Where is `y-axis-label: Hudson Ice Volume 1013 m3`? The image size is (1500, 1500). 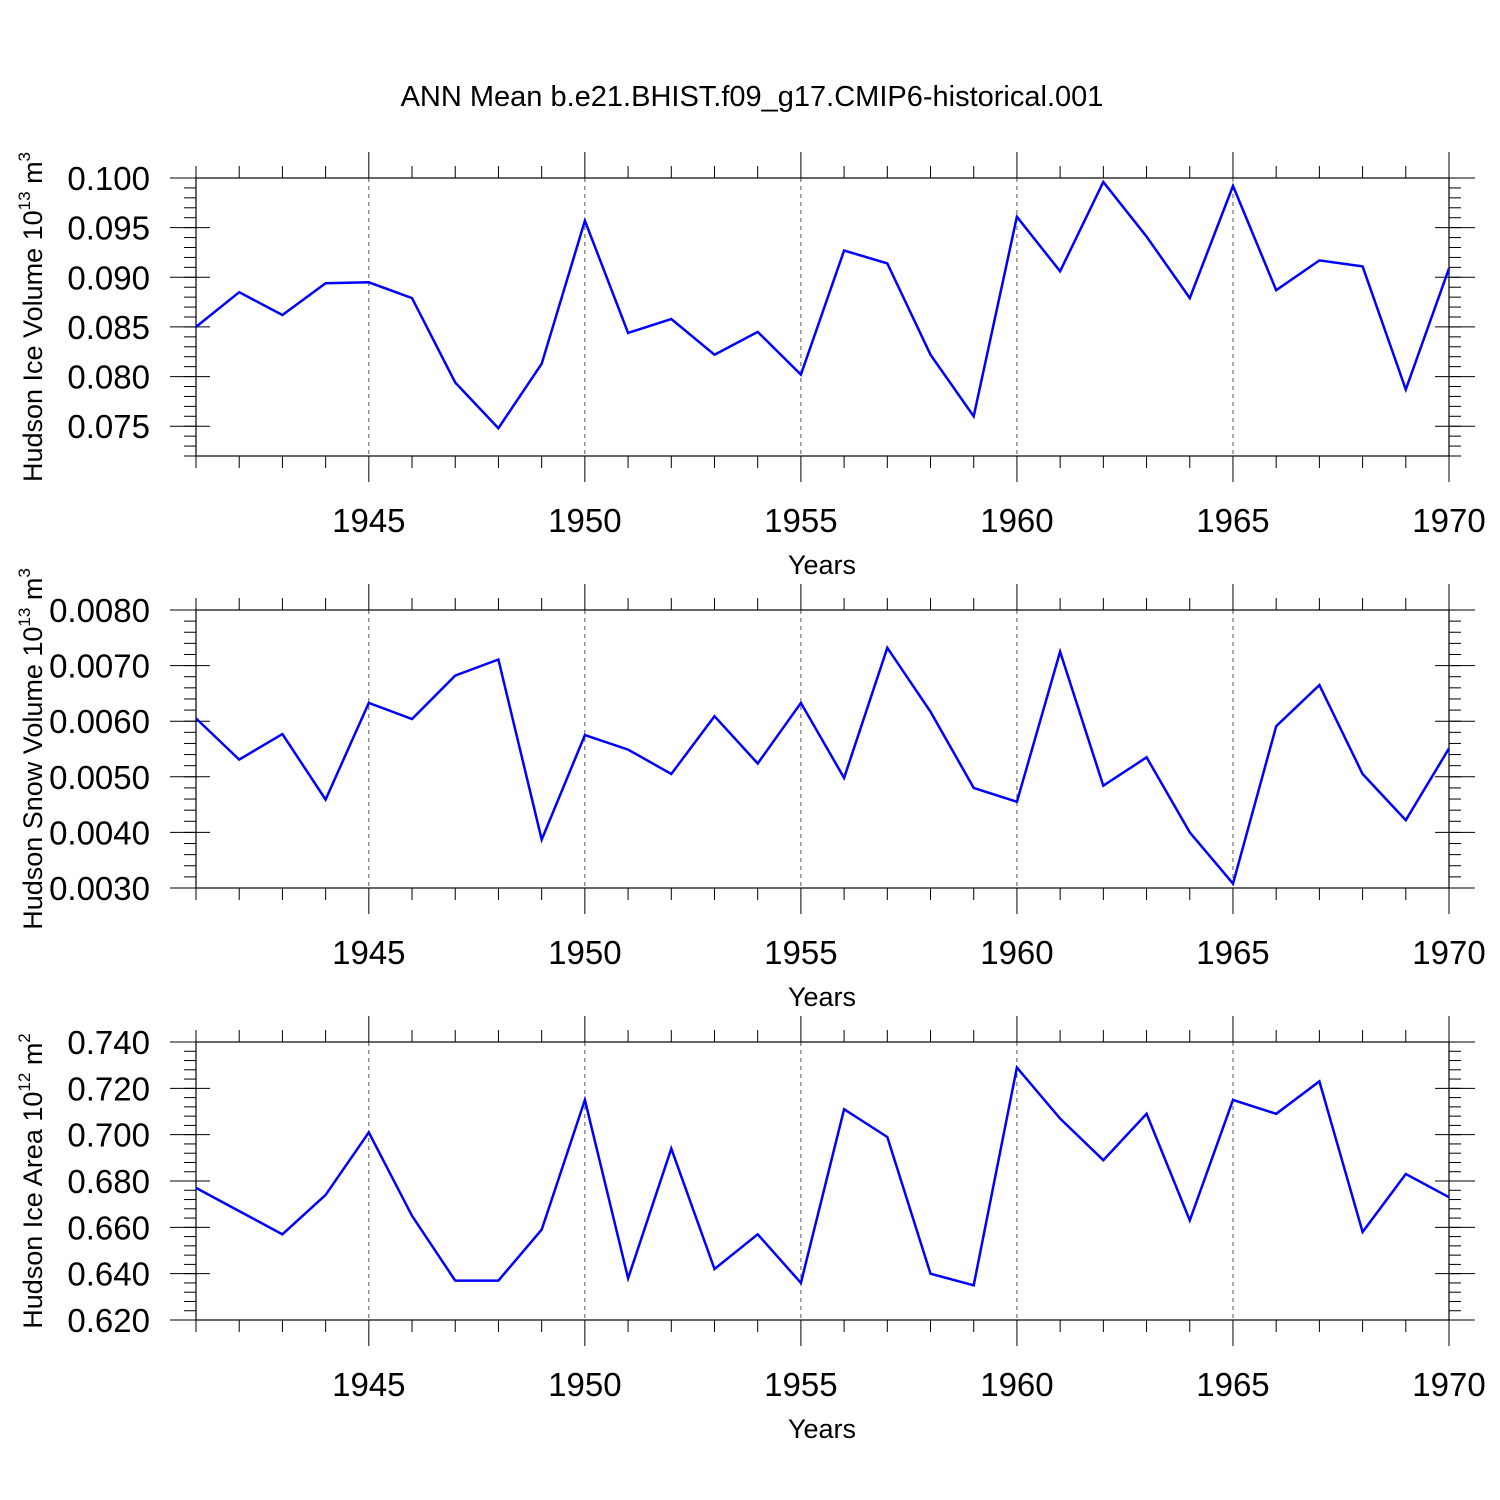 y-axis-label: Hudson Ice Volume 1013 m3 is located at coordinates (31, 317).